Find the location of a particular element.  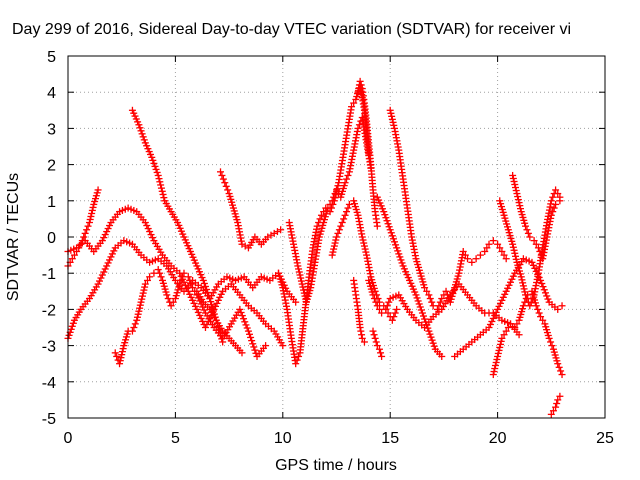

x-tick-label: 15 is located at coordinates (390, 438).